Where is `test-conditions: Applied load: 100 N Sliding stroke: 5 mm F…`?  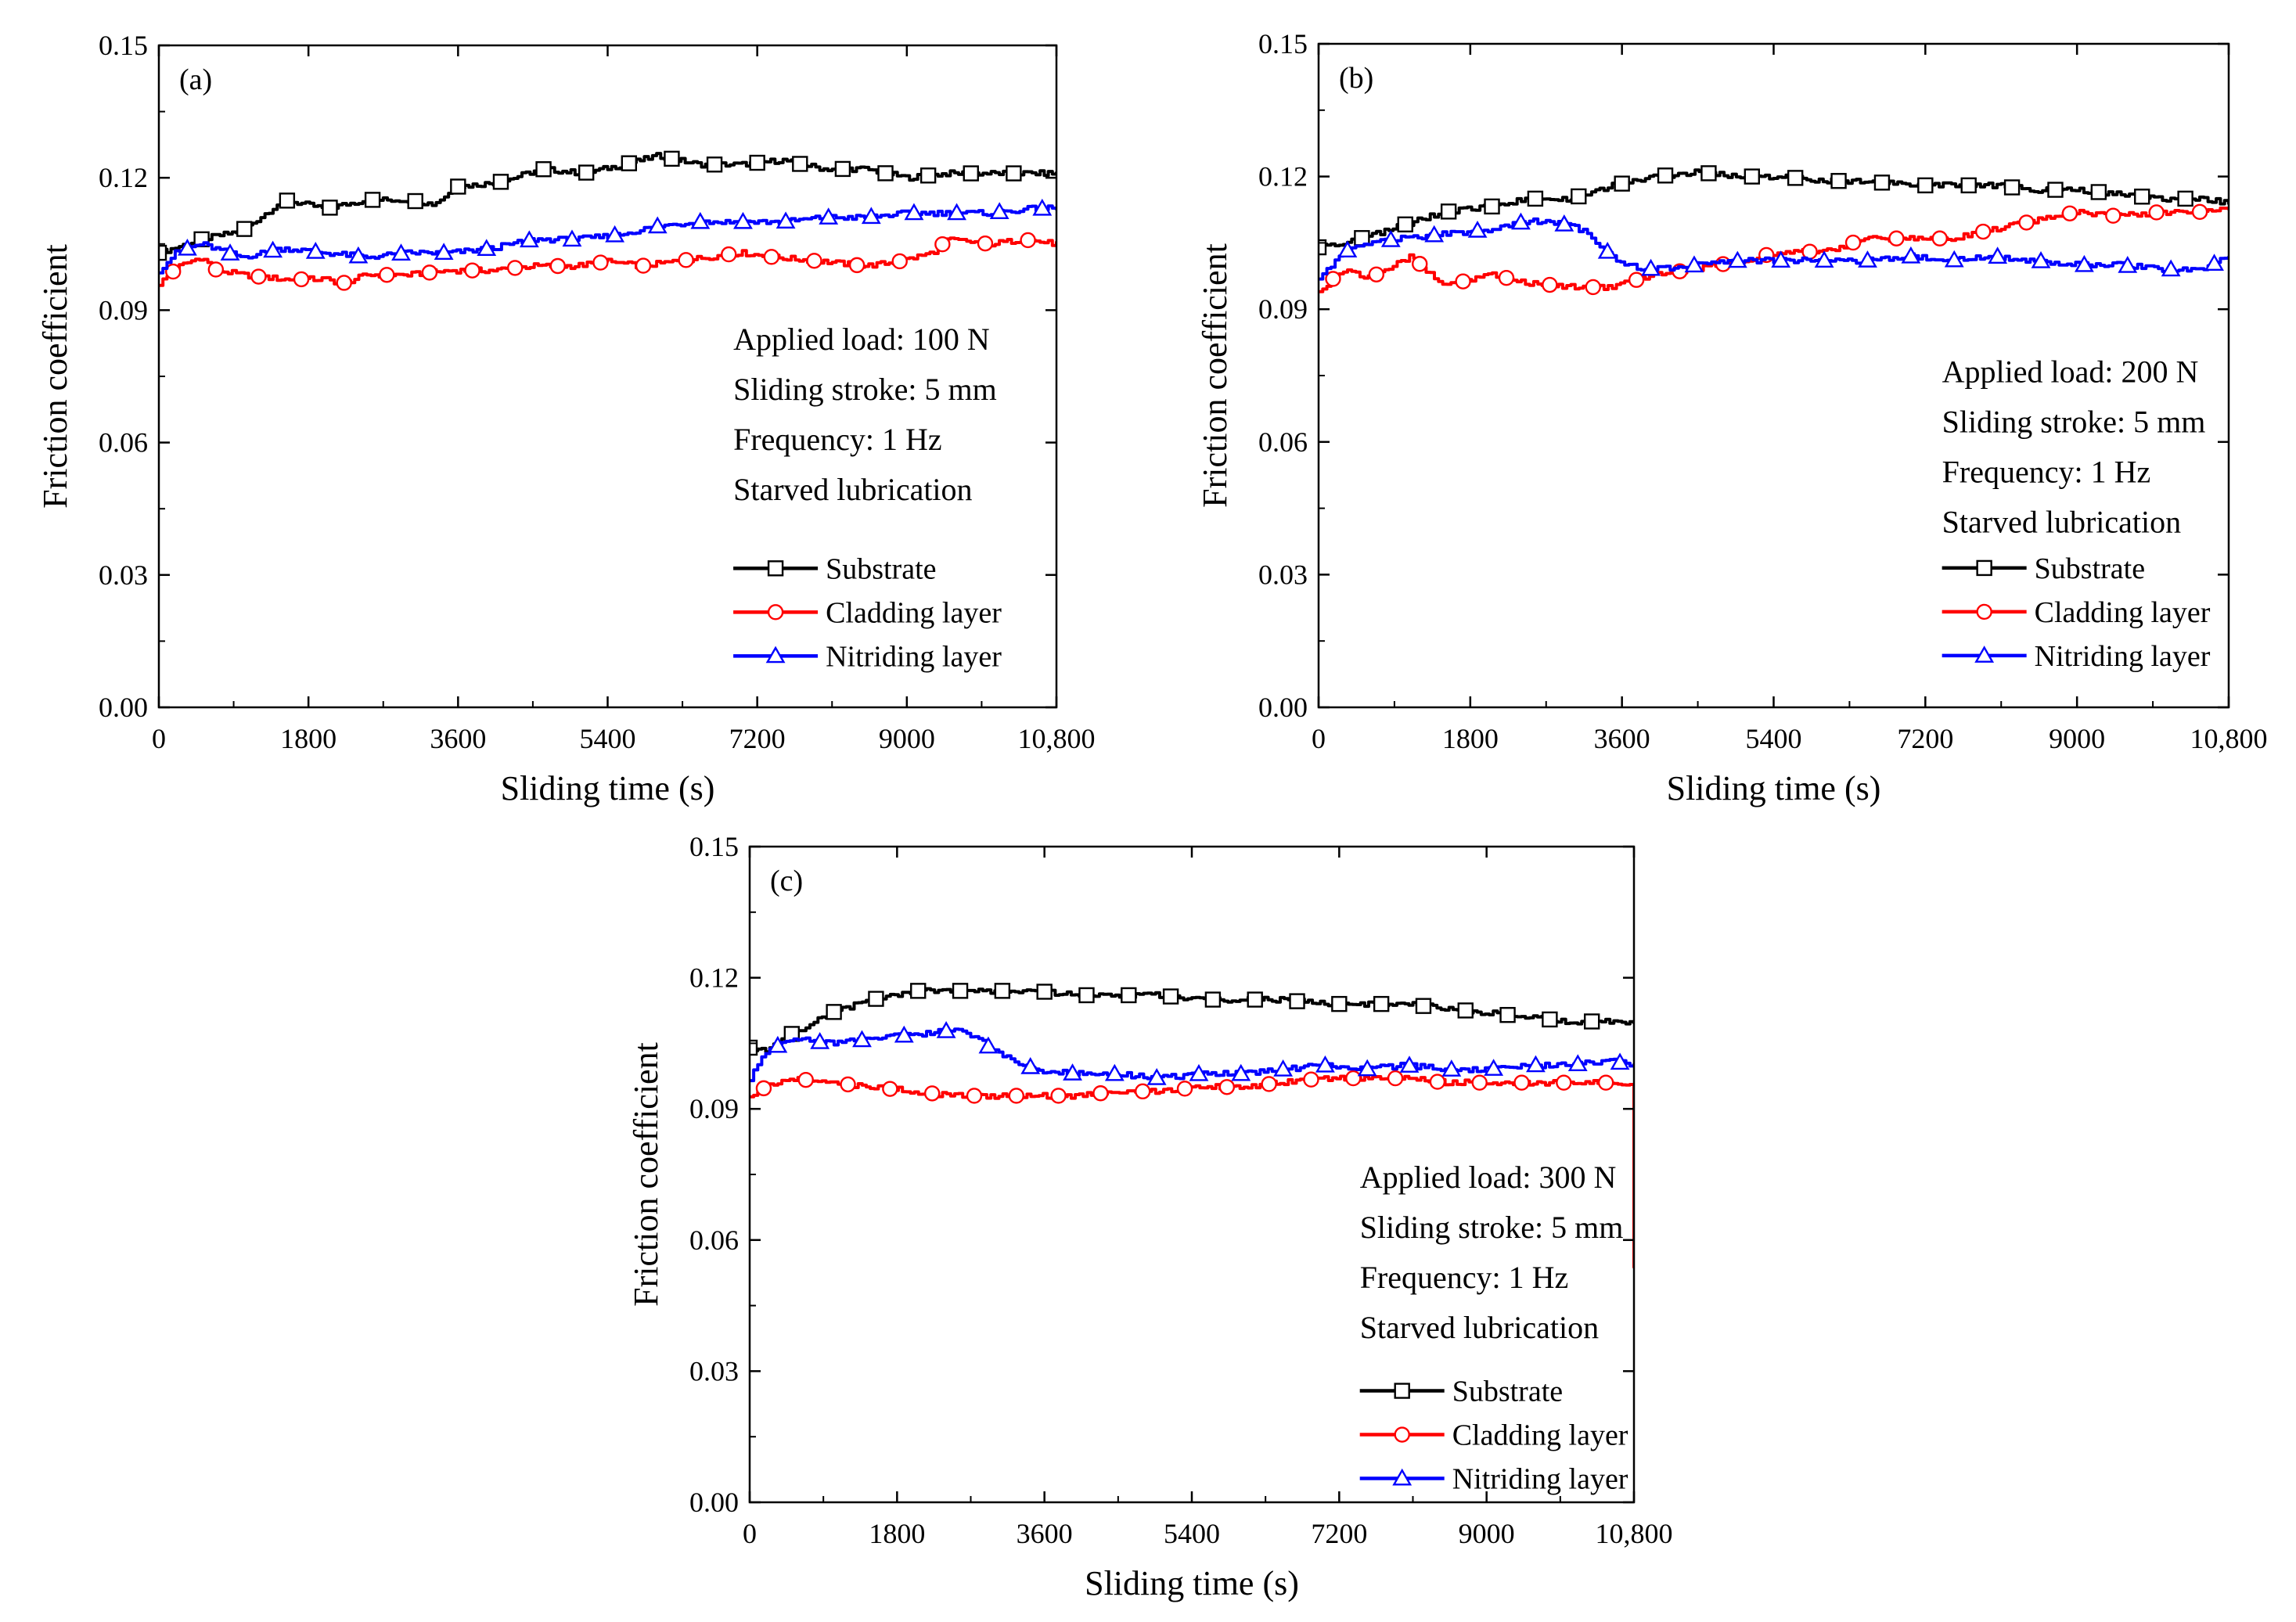
test-conditions: Applied load: 100 N Sliding stroke: 5 mm F… is located at coordinates (865, 414).